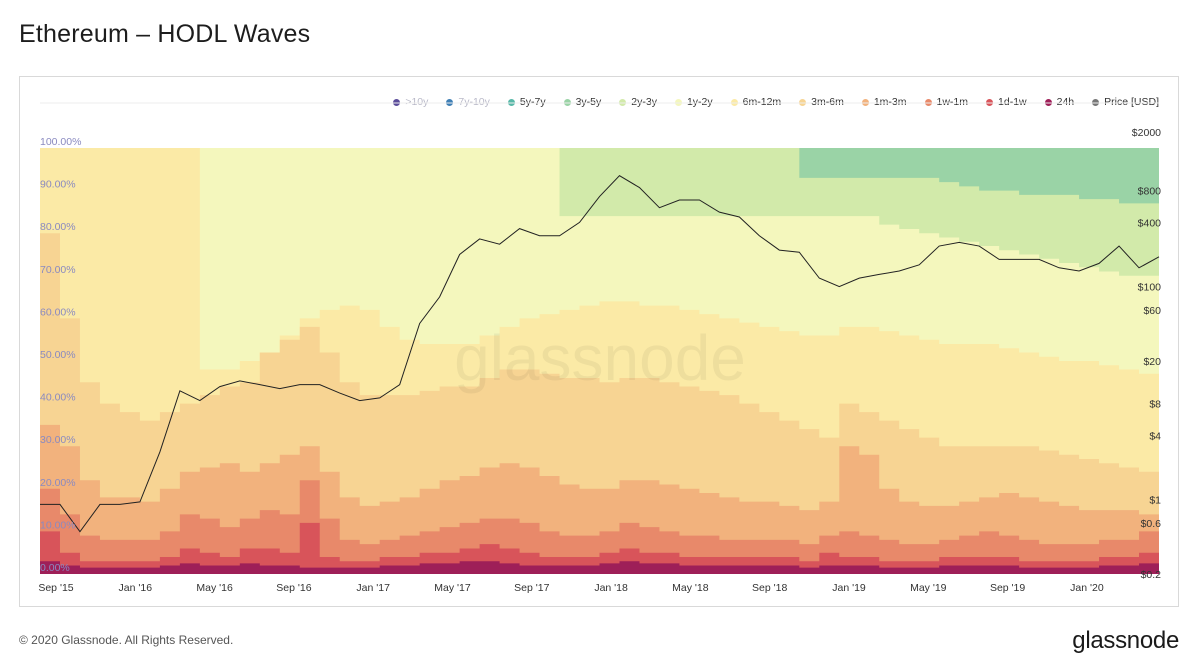 The width and height of the screenshot is (1199, 670). Describe the element at coordinates (1146, 133) in the screenshot. I see `y-right-tick-label: $2000` at that location.